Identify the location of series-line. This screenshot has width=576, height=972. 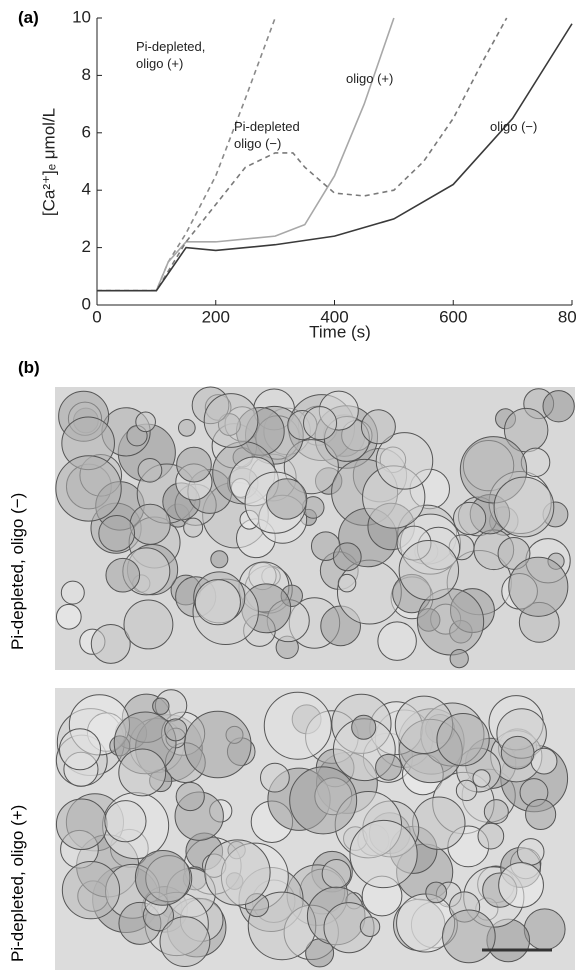
(246, 154).